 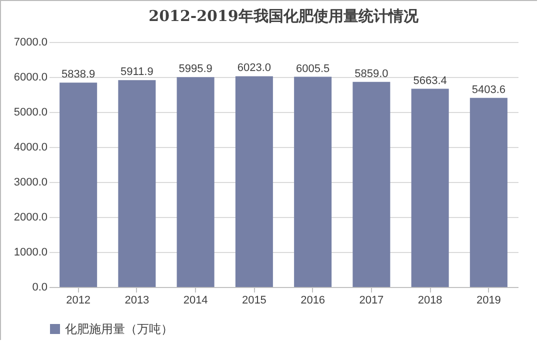 I want to click on chart-title: 2012-2019年我国化肥使用量统计情况, so click(x=284, y=16).